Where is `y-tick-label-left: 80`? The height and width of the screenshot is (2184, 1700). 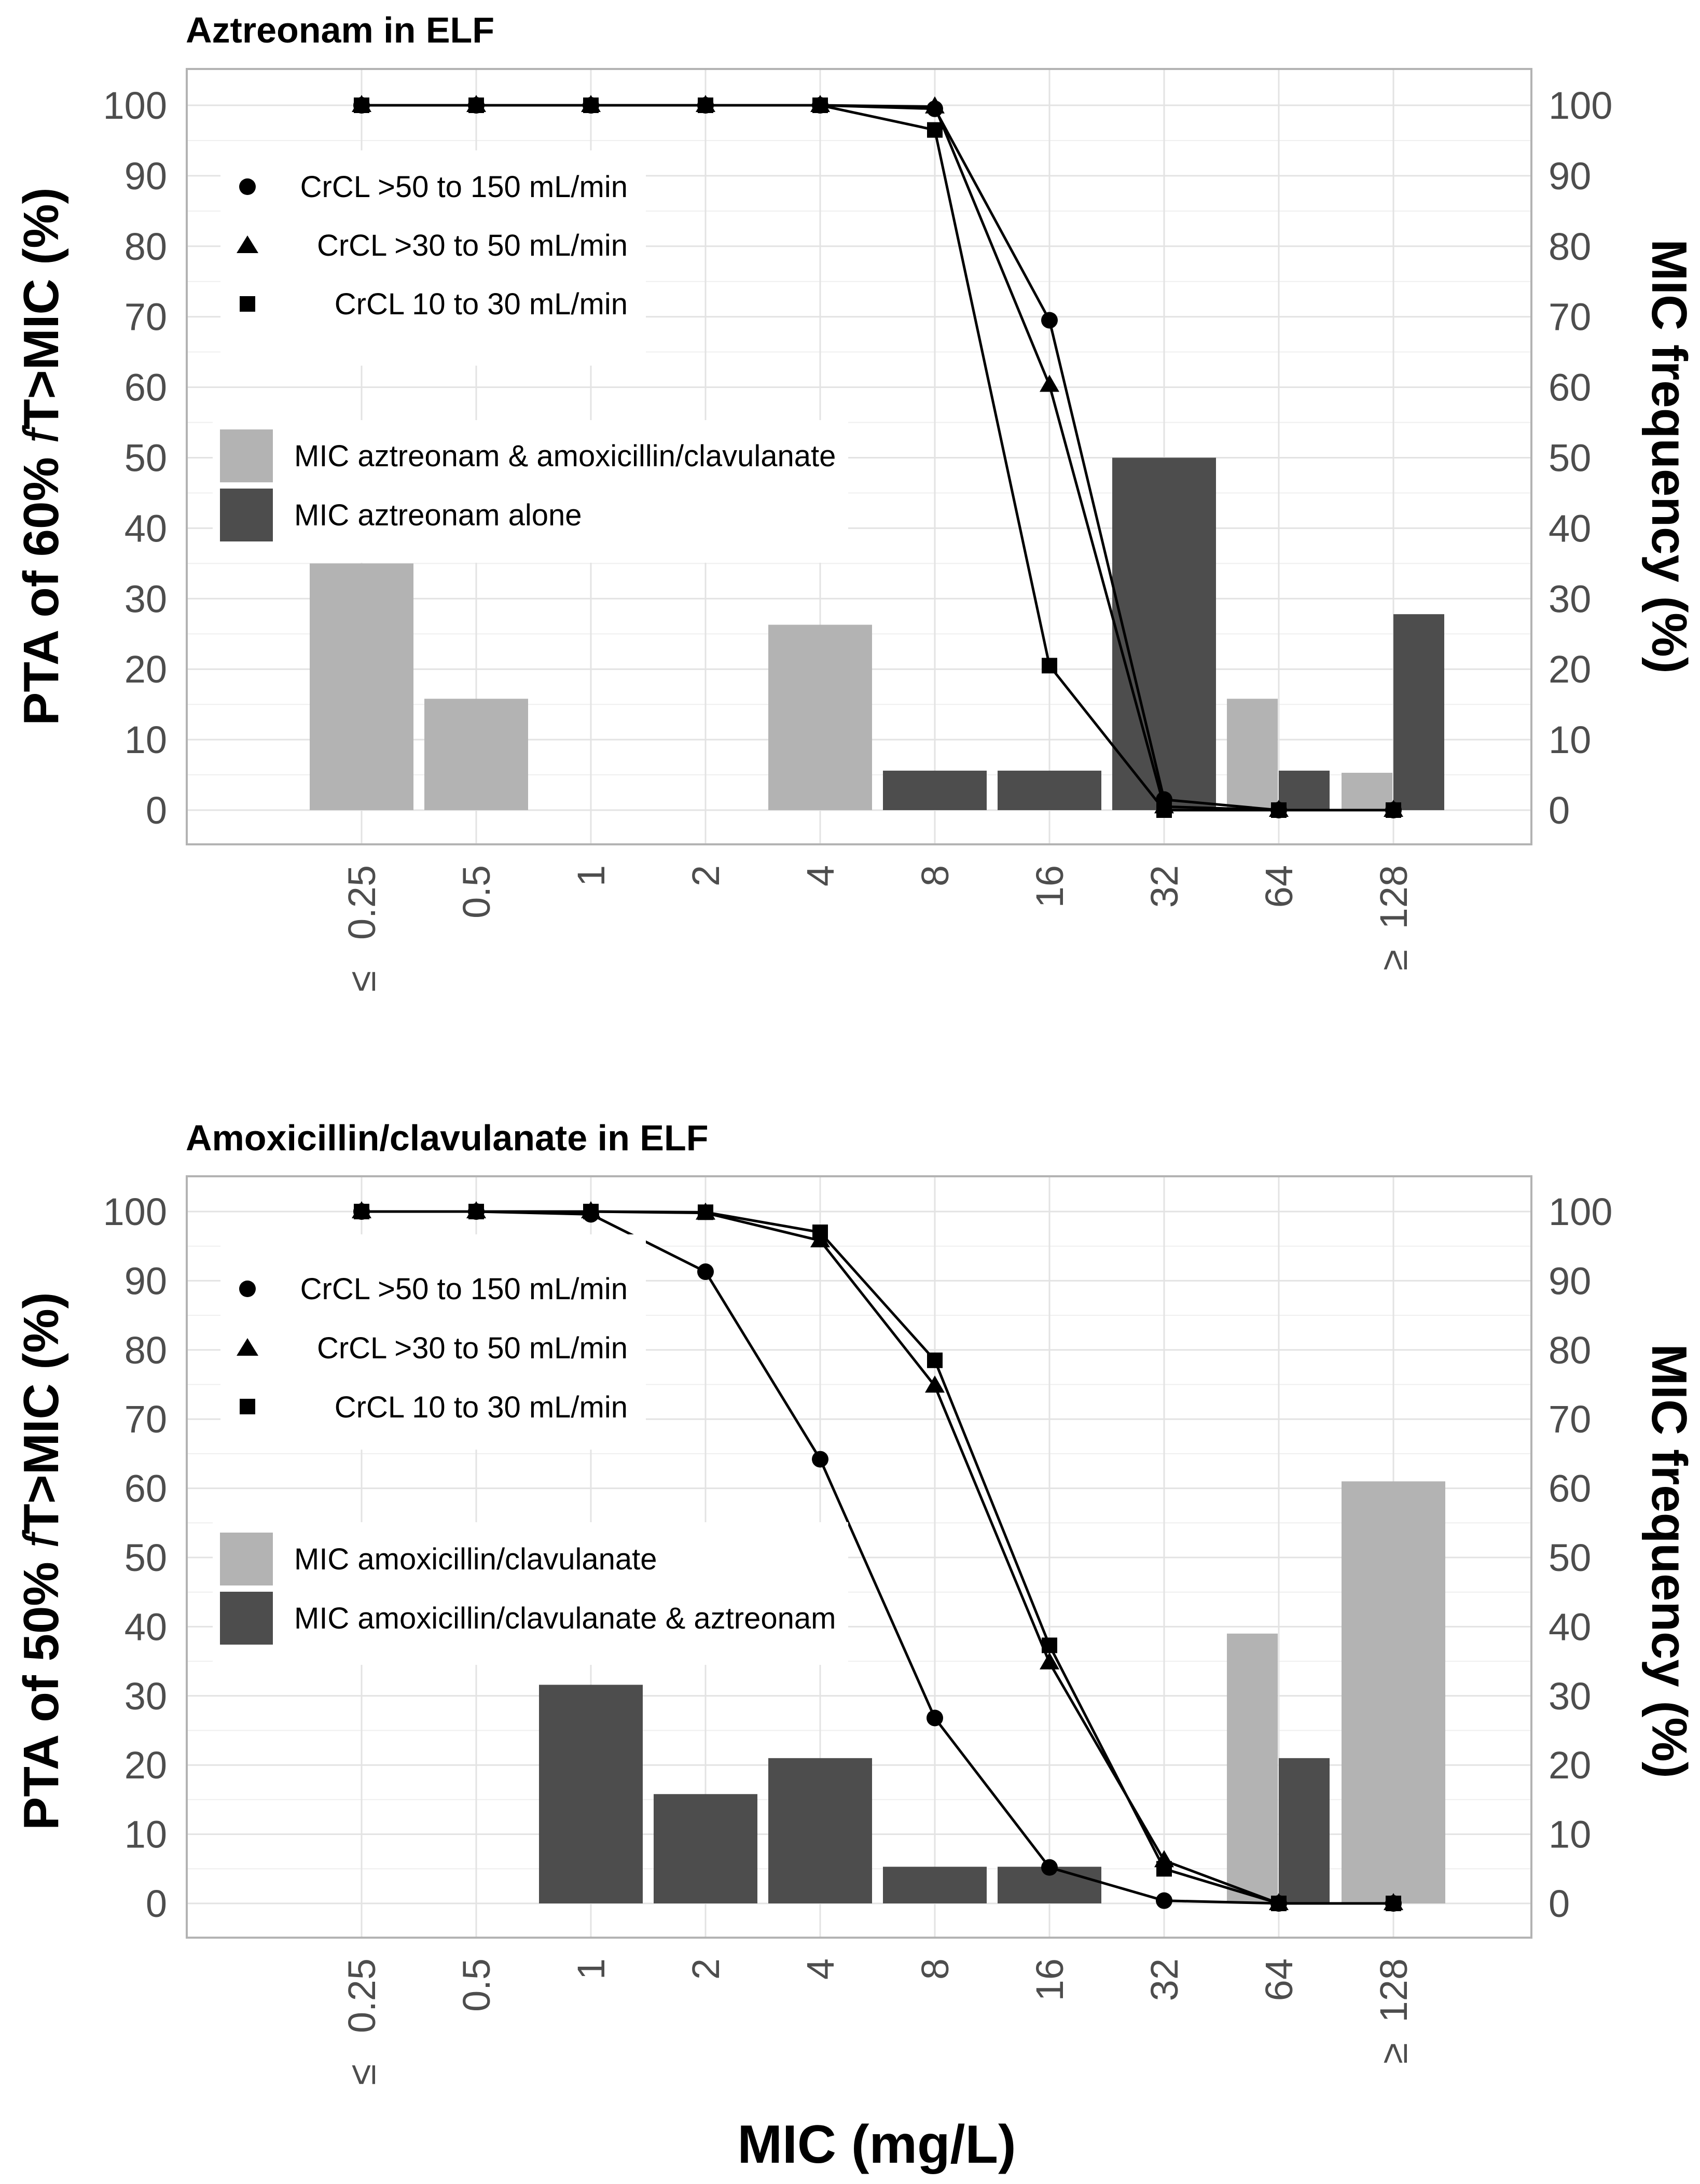
y-tick-label-left: 80 is located at coordinates (146, 246).